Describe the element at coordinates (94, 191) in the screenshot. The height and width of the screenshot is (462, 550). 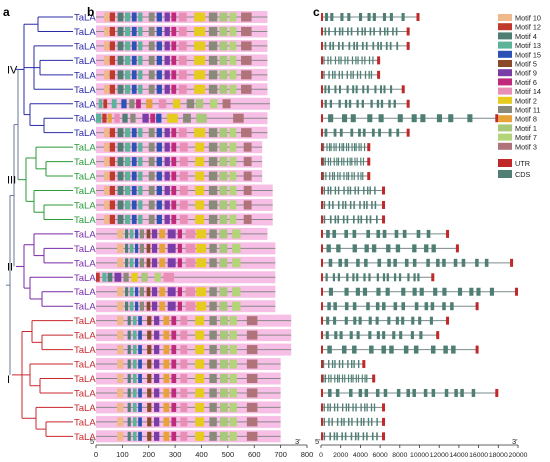
I see `gene-label: TaLACS2` at that location.